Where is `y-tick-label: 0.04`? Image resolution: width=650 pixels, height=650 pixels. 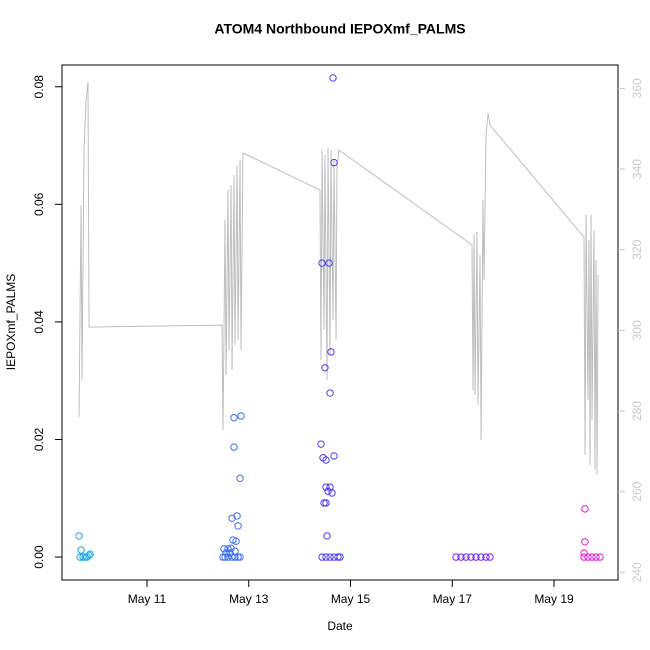
y-tick-label: 0.04 is located at coordinates (39, 322).